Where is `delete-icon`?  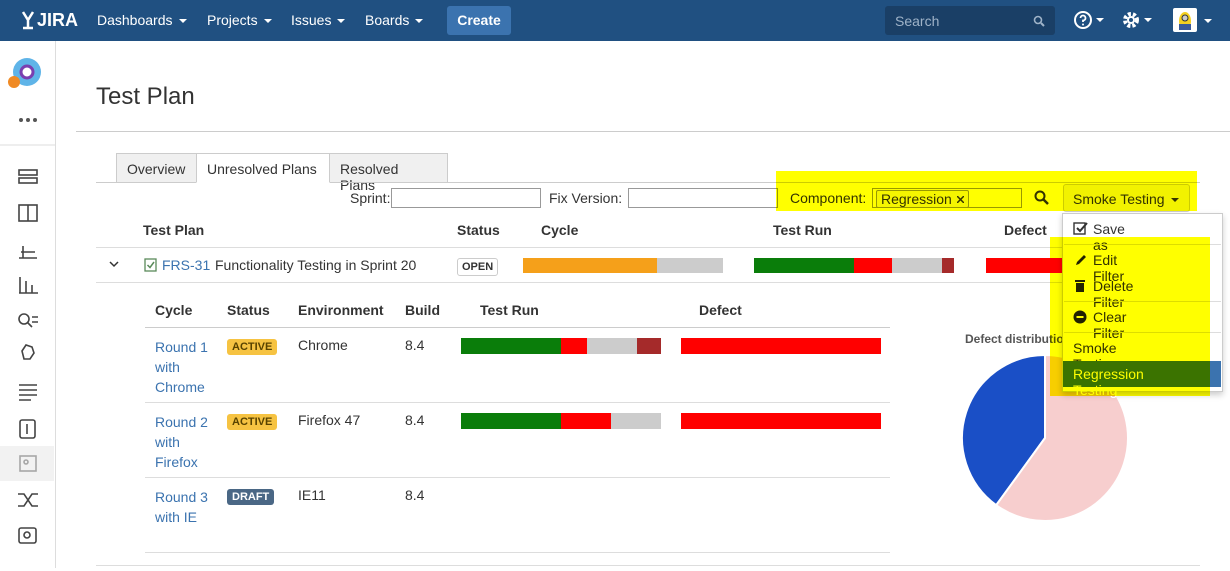
delete-icon is located at coordinates (1080, 286).